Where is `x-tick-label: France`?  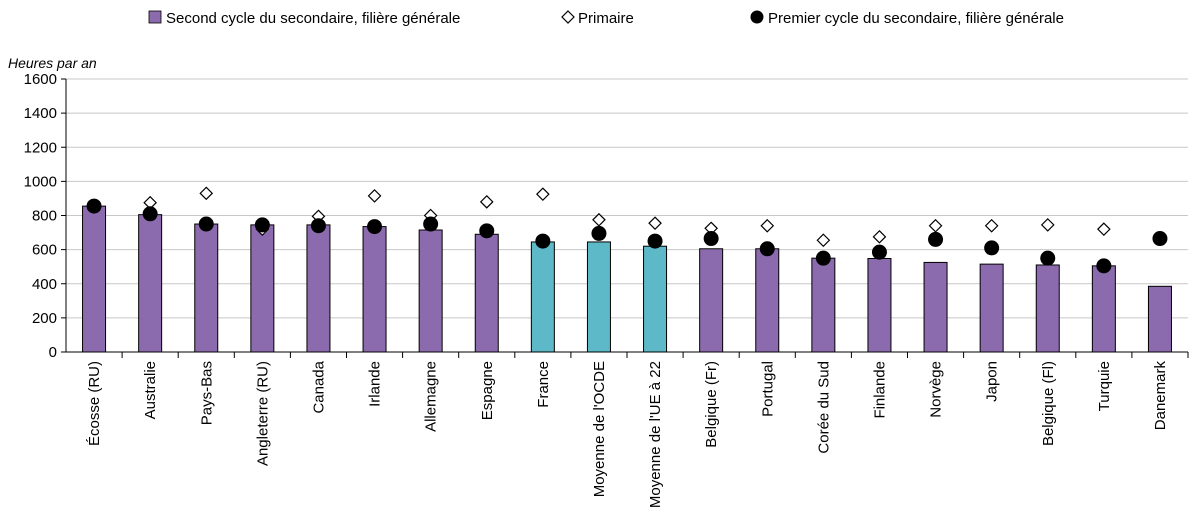 x-tick-label: France is located at coordinates (543, 384).